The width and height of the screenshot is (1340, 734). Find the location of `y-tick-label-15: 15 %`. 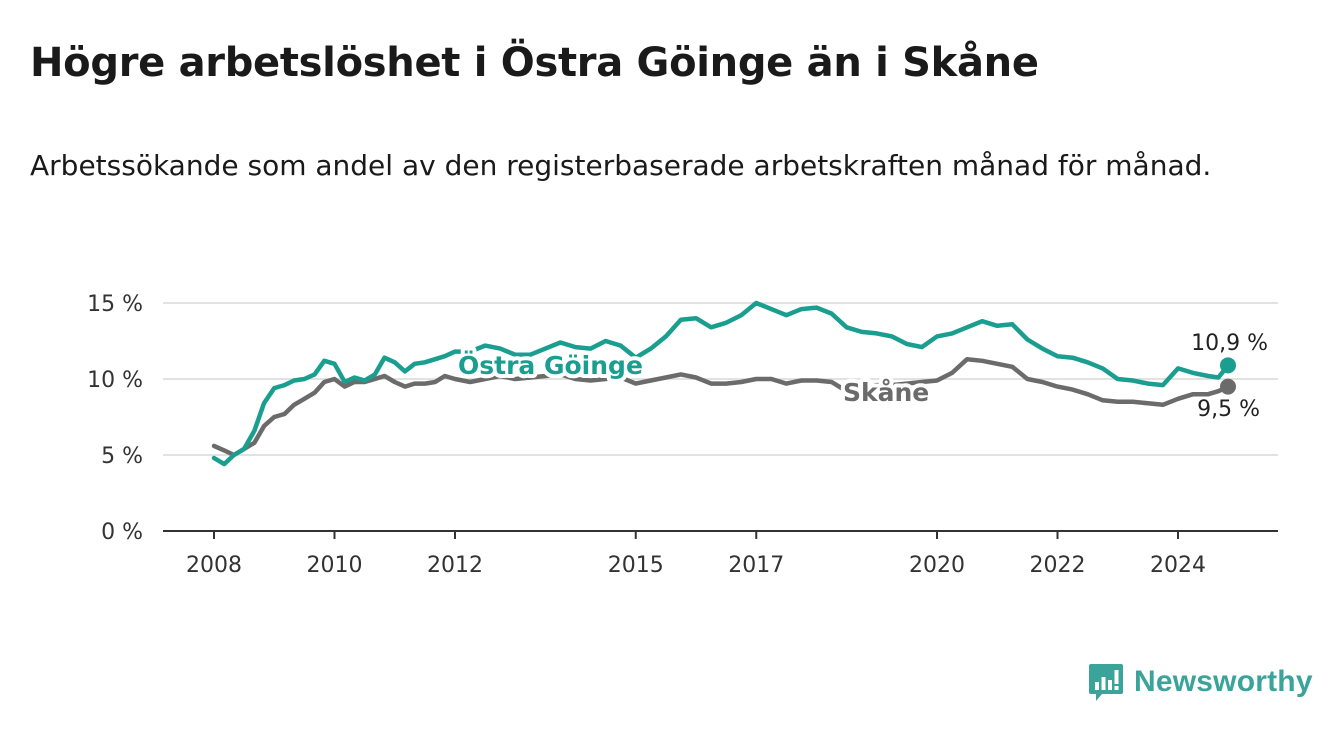

y-tick-label-15: 15 % is located at coordinates (115, 304).